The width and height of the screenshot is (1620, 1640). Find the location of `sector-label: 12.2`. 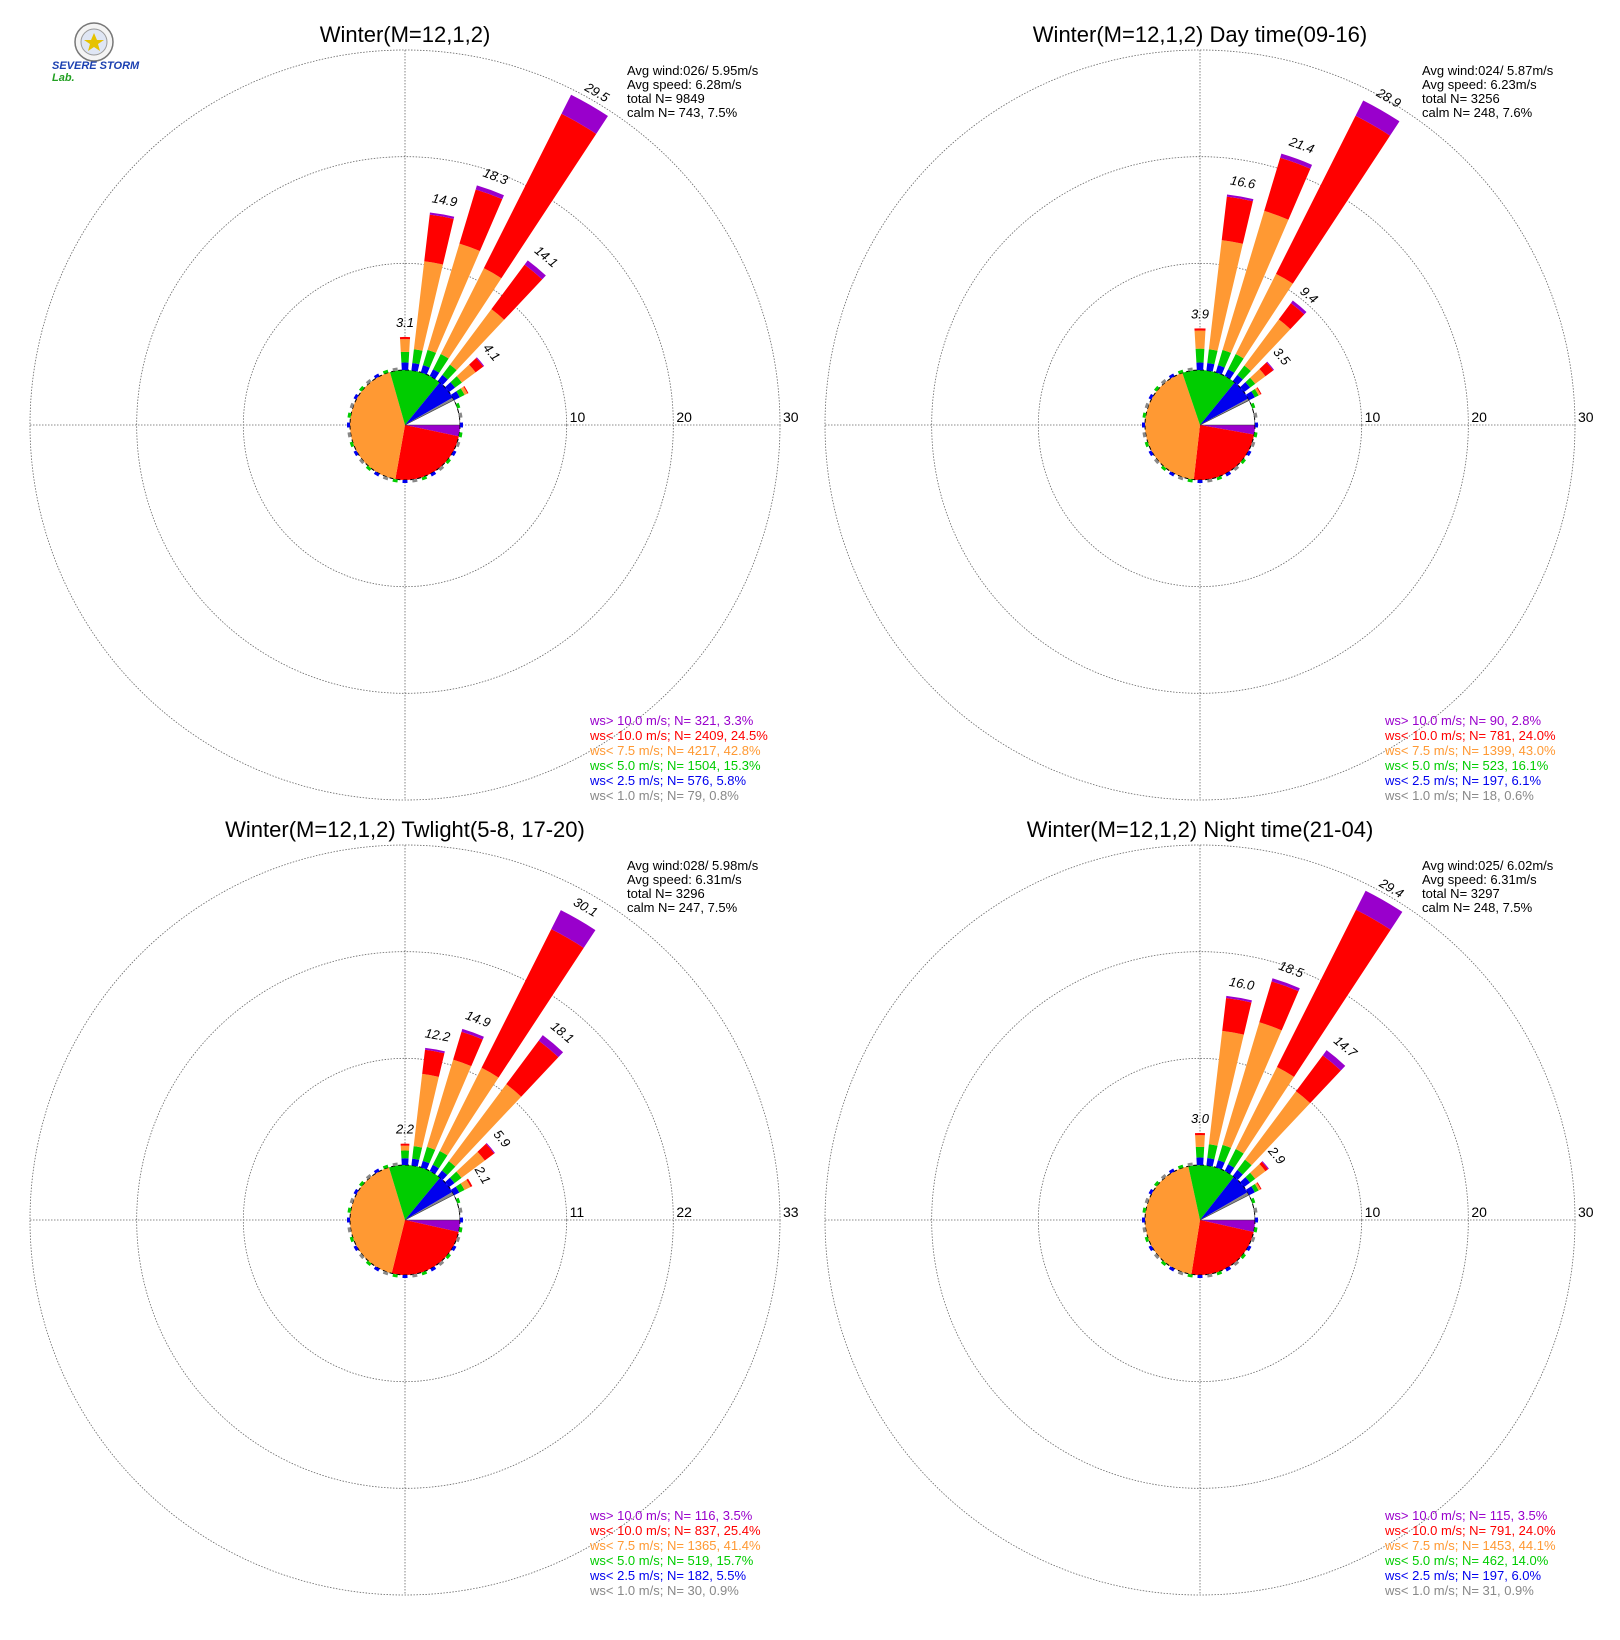

sector-label: 12.2 is located at coordinates (438, 1034).